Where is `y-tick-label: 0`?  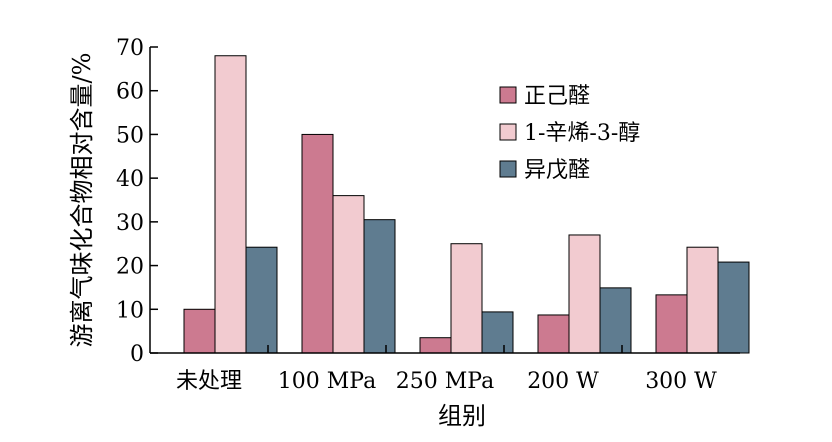 y-tick-label: 0 is located at coordinates (137, 354).